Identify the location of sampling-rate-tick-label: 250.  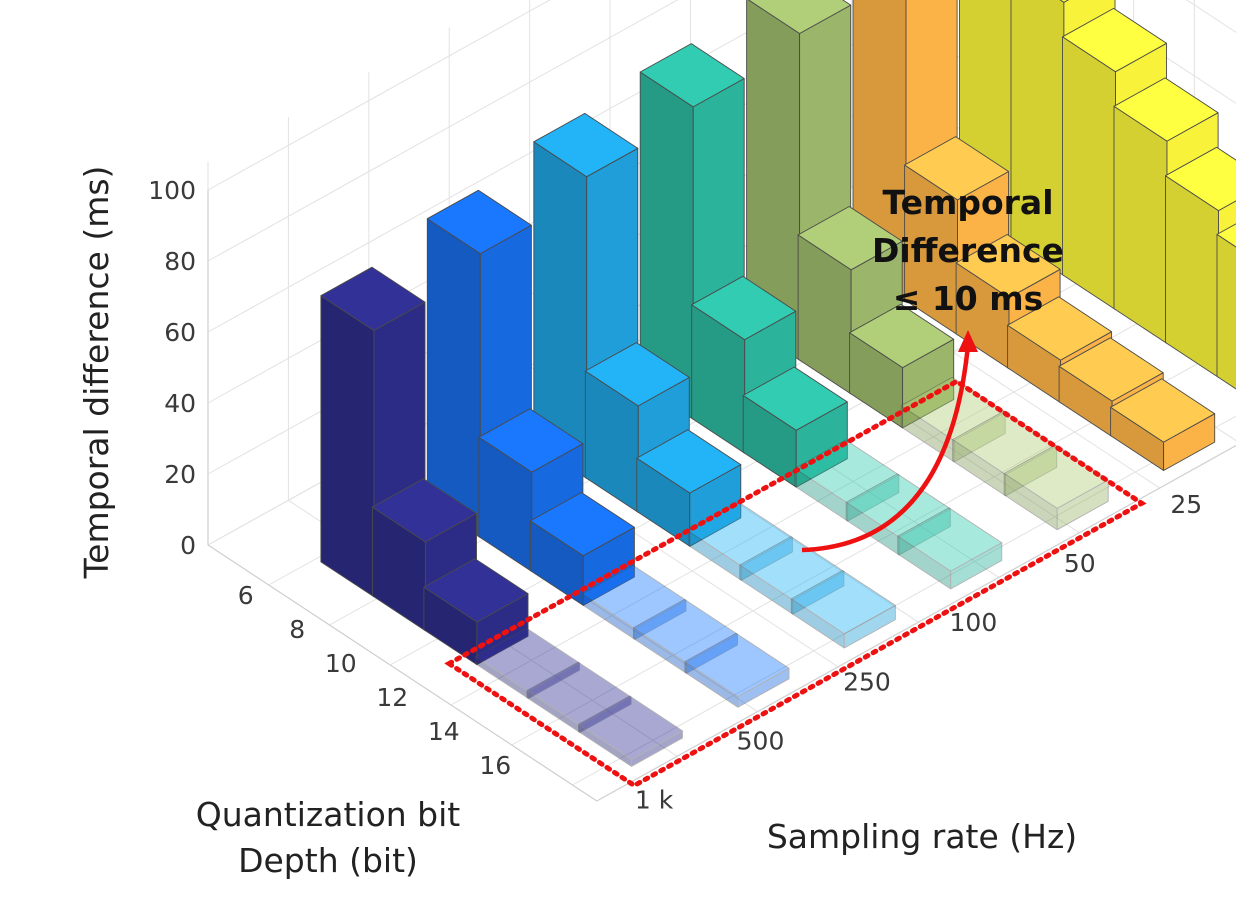
(867, 681).